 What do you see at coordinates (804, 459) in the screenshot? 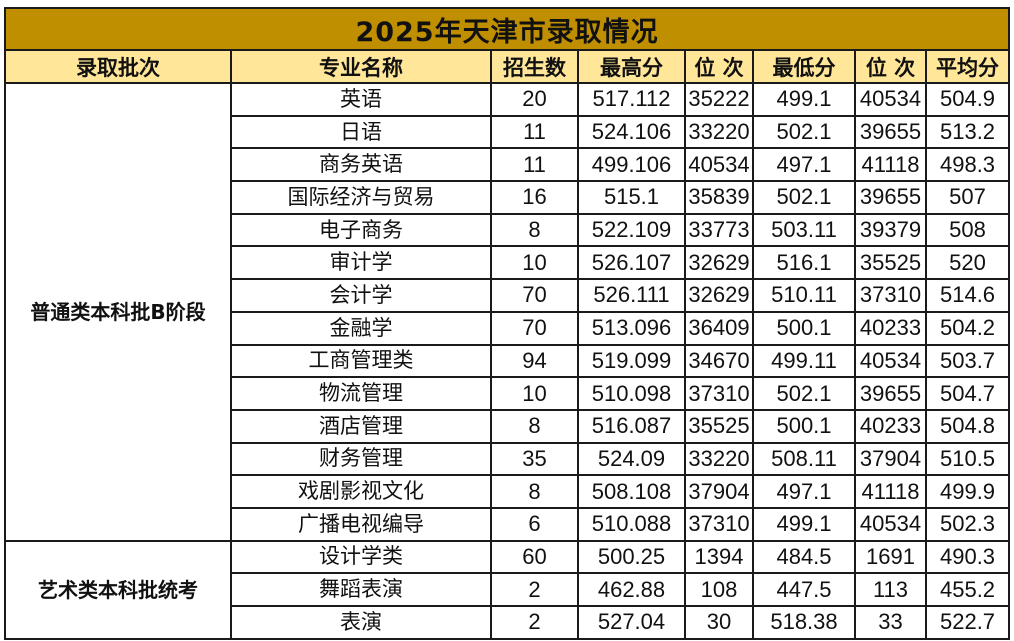
I see `min-score-cell: 508.11` at bounding box center [804, 459].